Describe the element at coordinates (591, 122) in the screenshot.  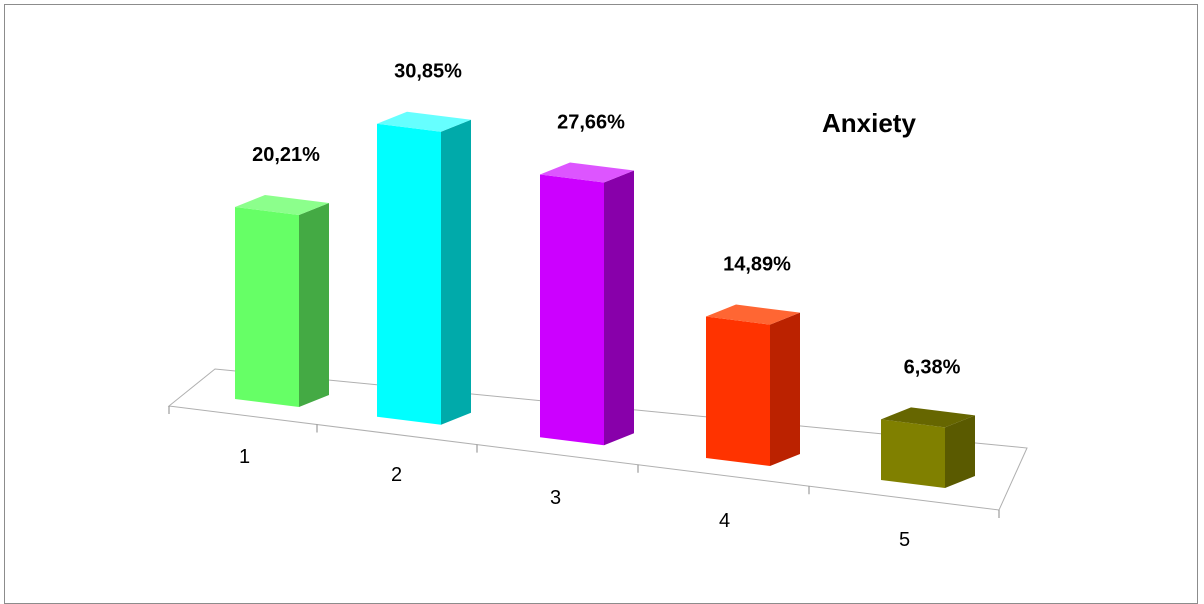
I see `bar-value-label: 27,66%` at that location.